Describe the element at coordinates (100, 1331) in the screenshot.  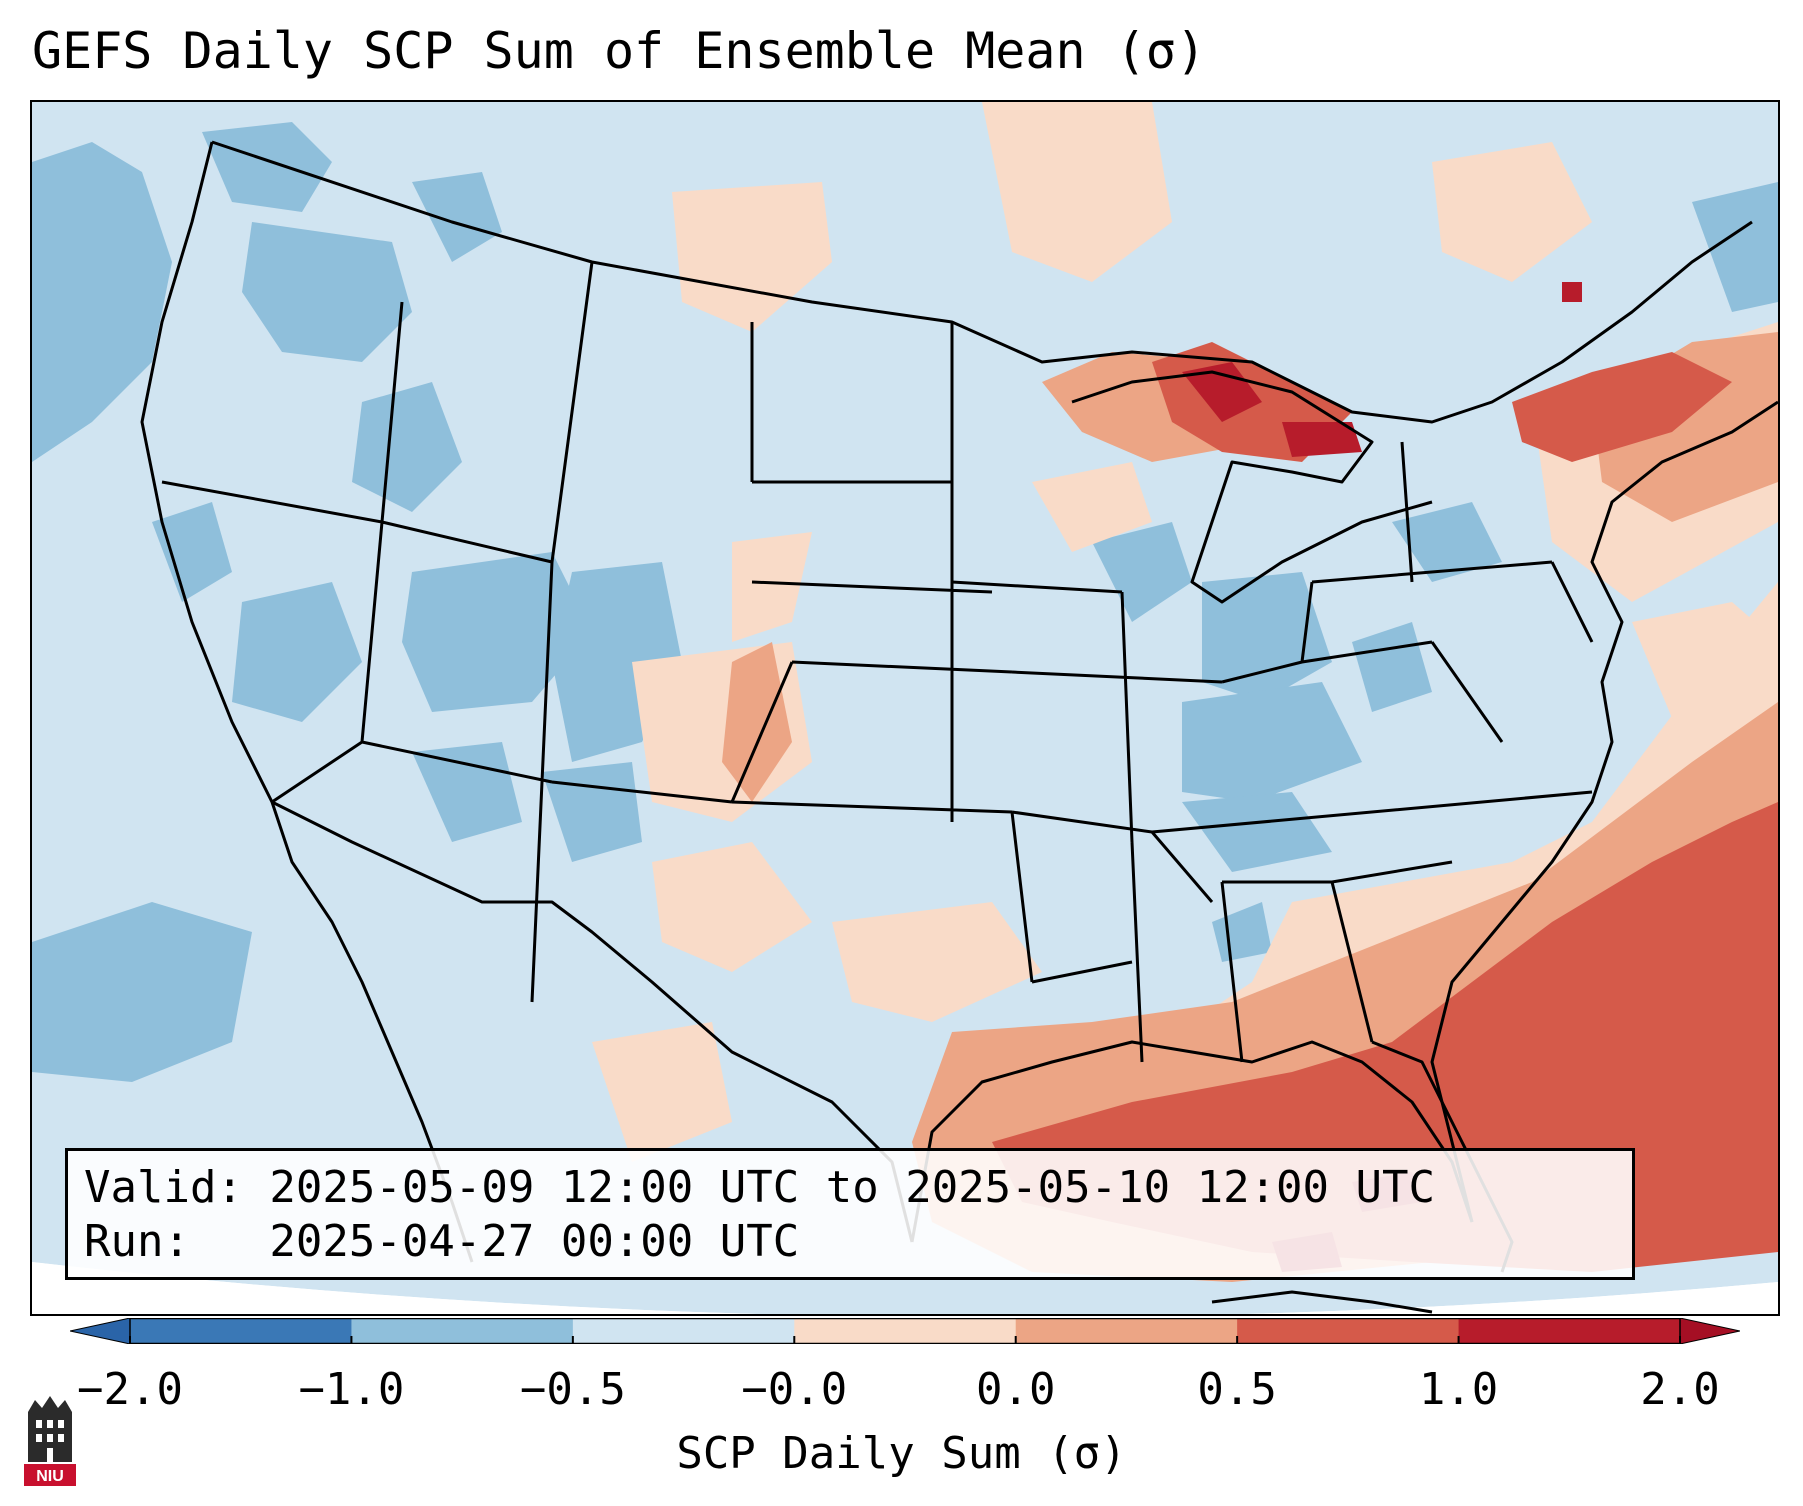
I see `colorbar-under-extension` at that location.